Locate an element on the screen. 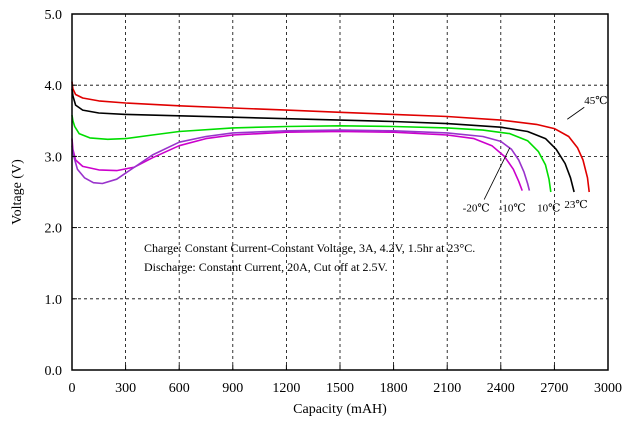  x-tick-label: 900 is located at coordinates (232, 388).